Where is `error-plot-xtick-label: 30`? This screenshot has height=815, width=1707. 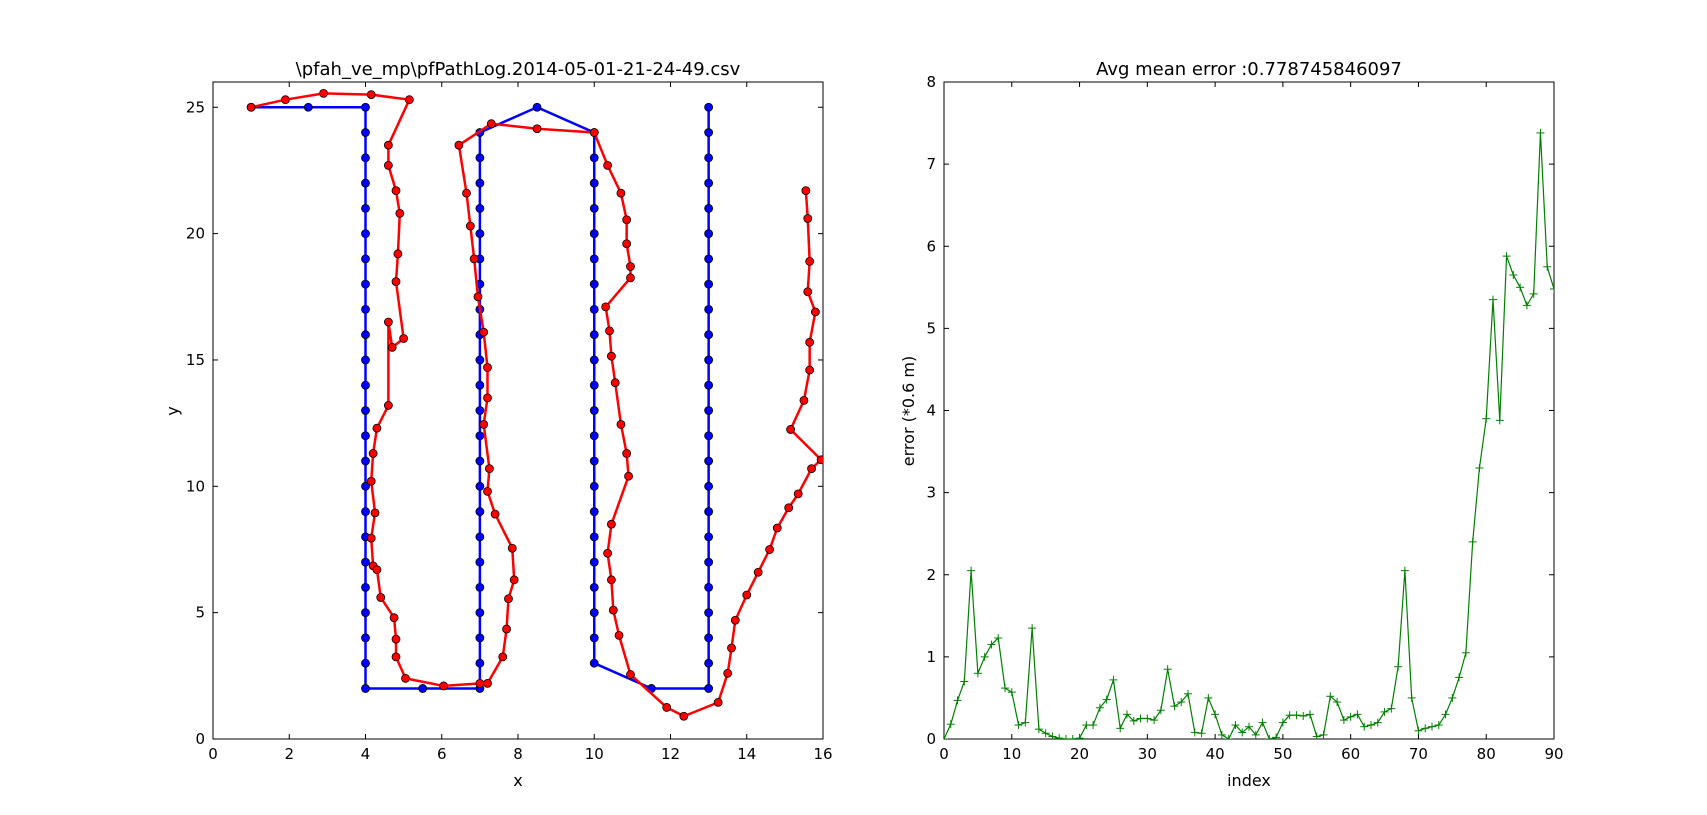 error-plot-xtick-label: 30 is located at coordinates (1147, 754).